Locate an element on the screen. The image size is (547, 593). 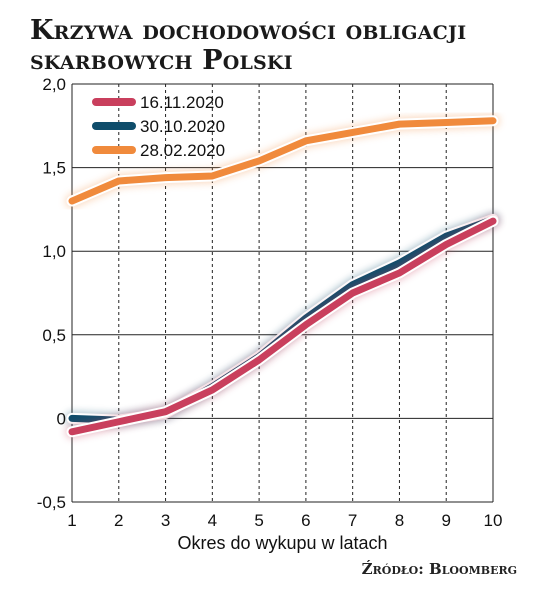
x-tick-label: 9 is located at coordinates (445, 520).